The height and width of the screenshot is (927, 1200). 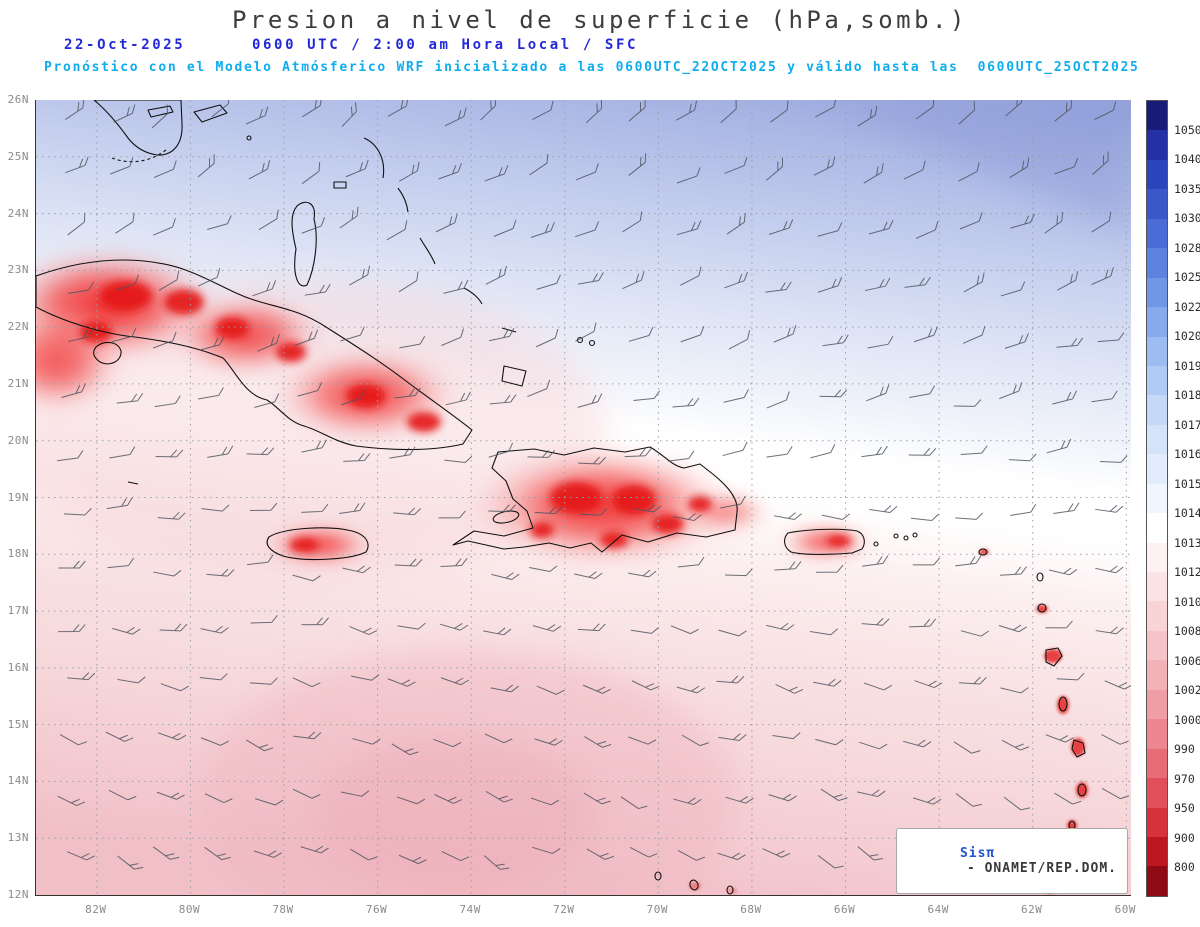 I want to click on lon-label: 60W, so click(x=1125, y=909).